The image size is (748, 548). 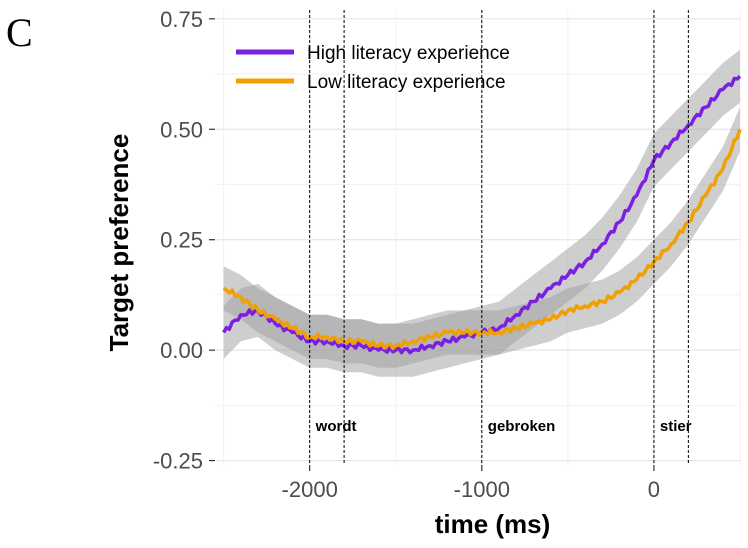 What do you see at coordinates (310, 489) in the screenshot?
I see `x-tick-label: -2000` at bounding box center [310, 489].